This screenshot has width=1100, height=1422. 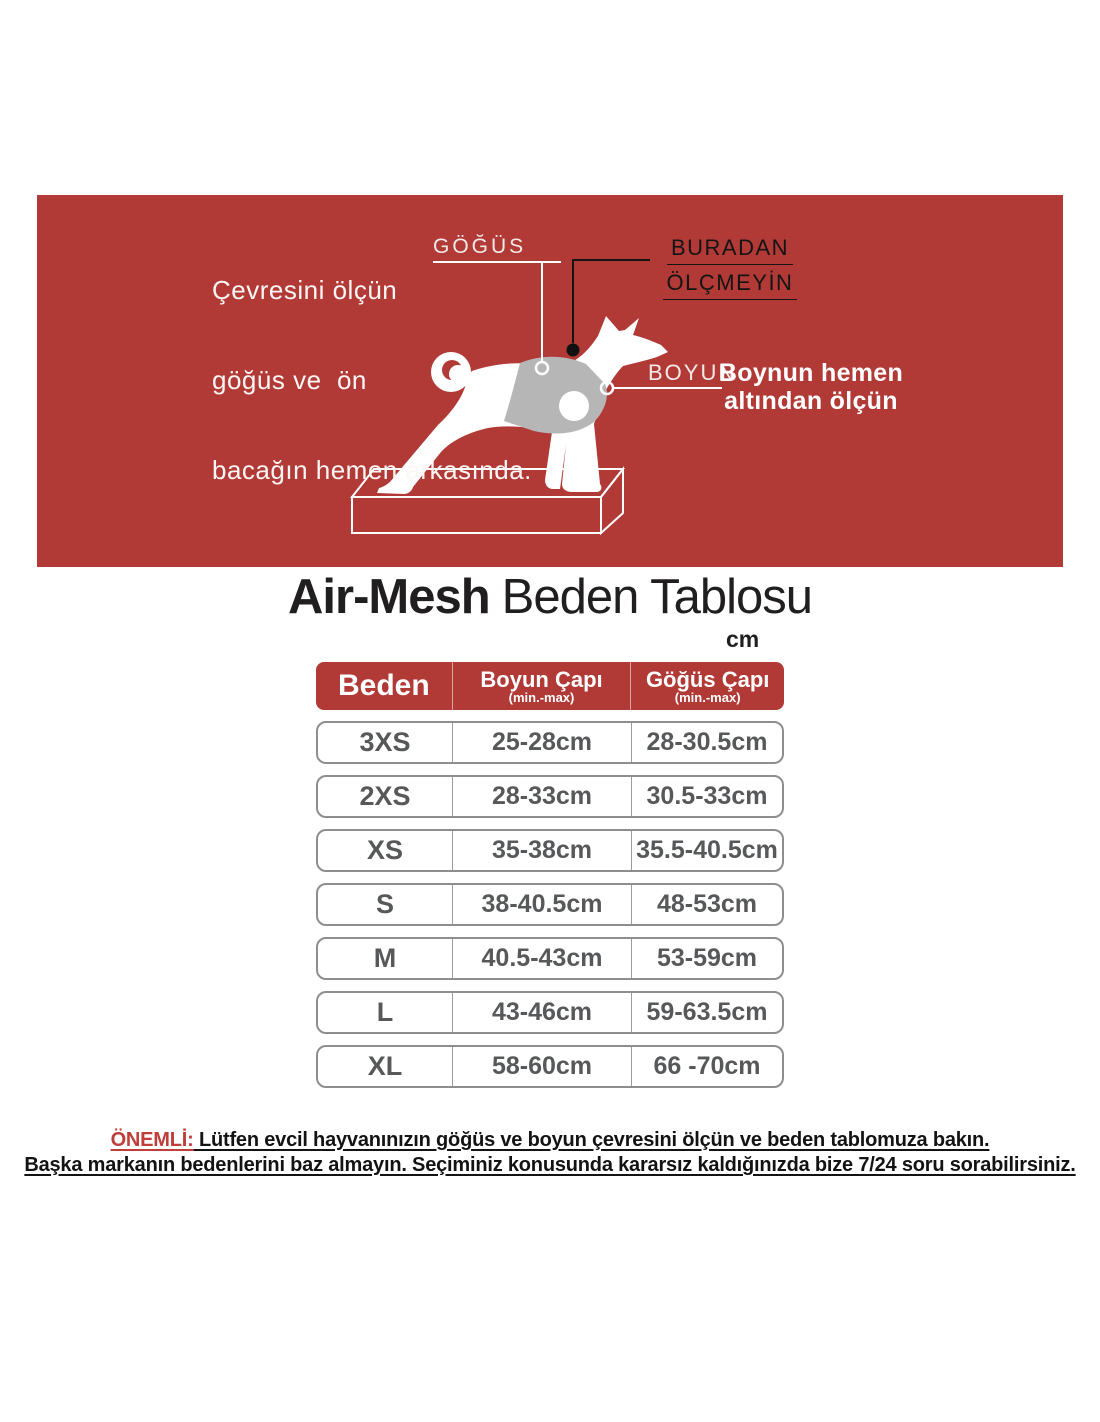 I want to click on dont-measure-label: BURADAN ÖLÇMEYİN, so click(x=730, y=270).